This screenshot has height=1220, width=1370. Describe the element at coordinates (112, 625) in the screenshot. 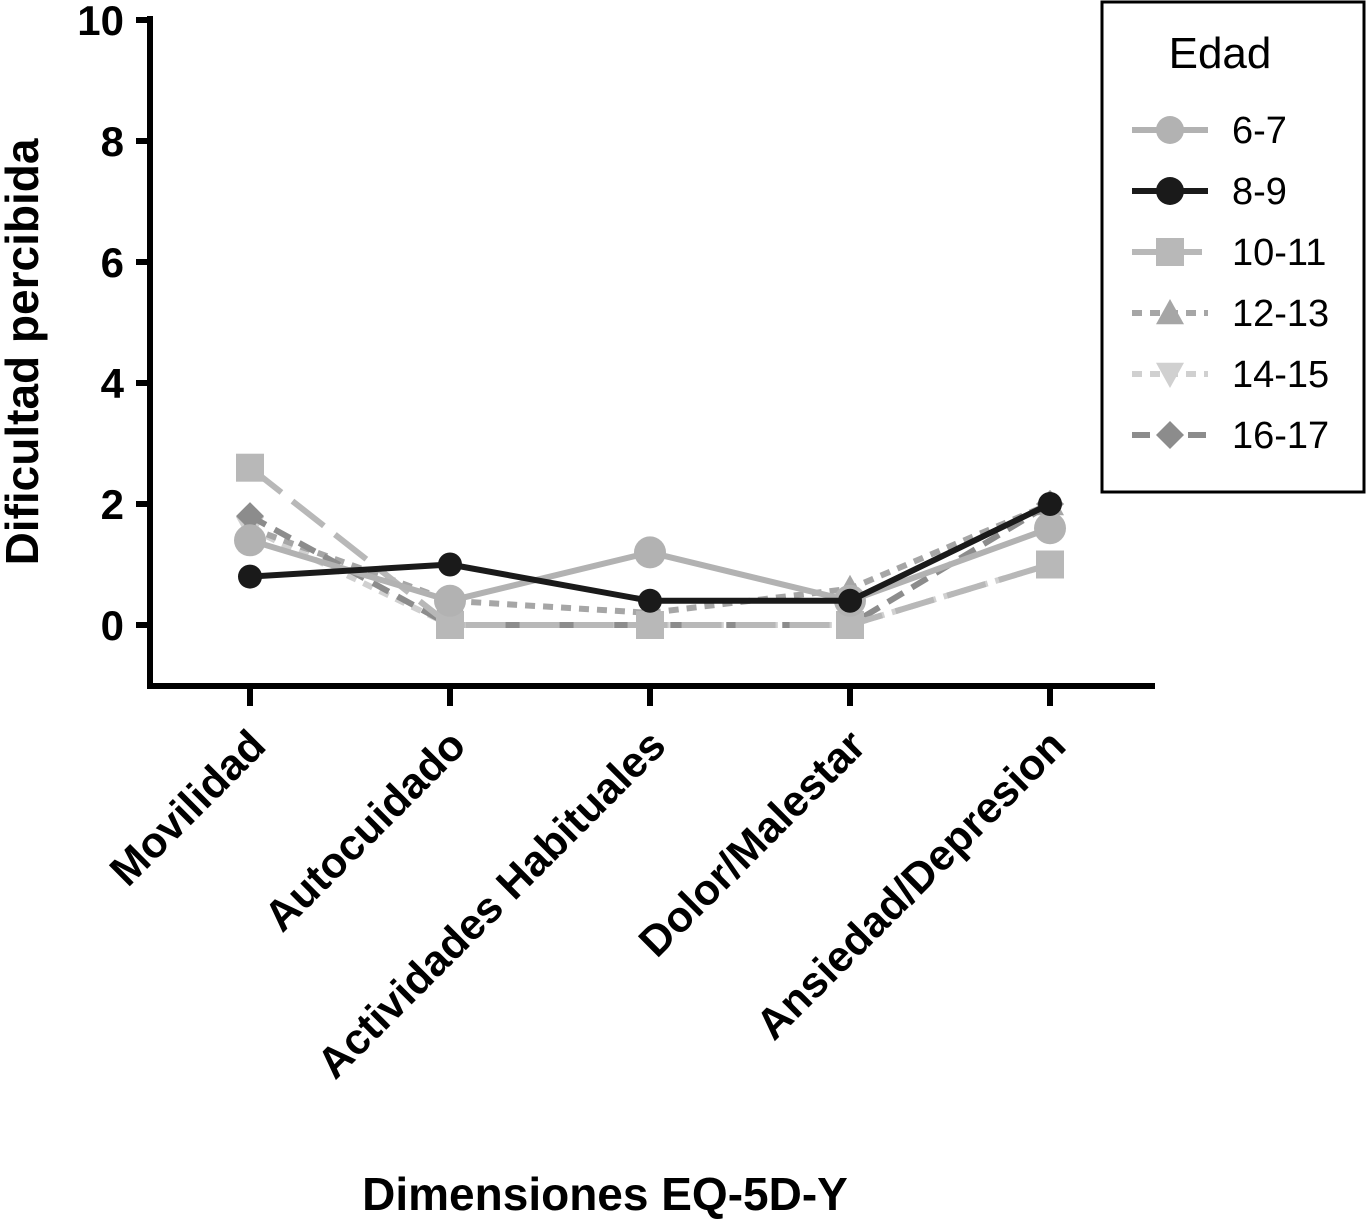

I see `y-tick-label: 0` at that location.